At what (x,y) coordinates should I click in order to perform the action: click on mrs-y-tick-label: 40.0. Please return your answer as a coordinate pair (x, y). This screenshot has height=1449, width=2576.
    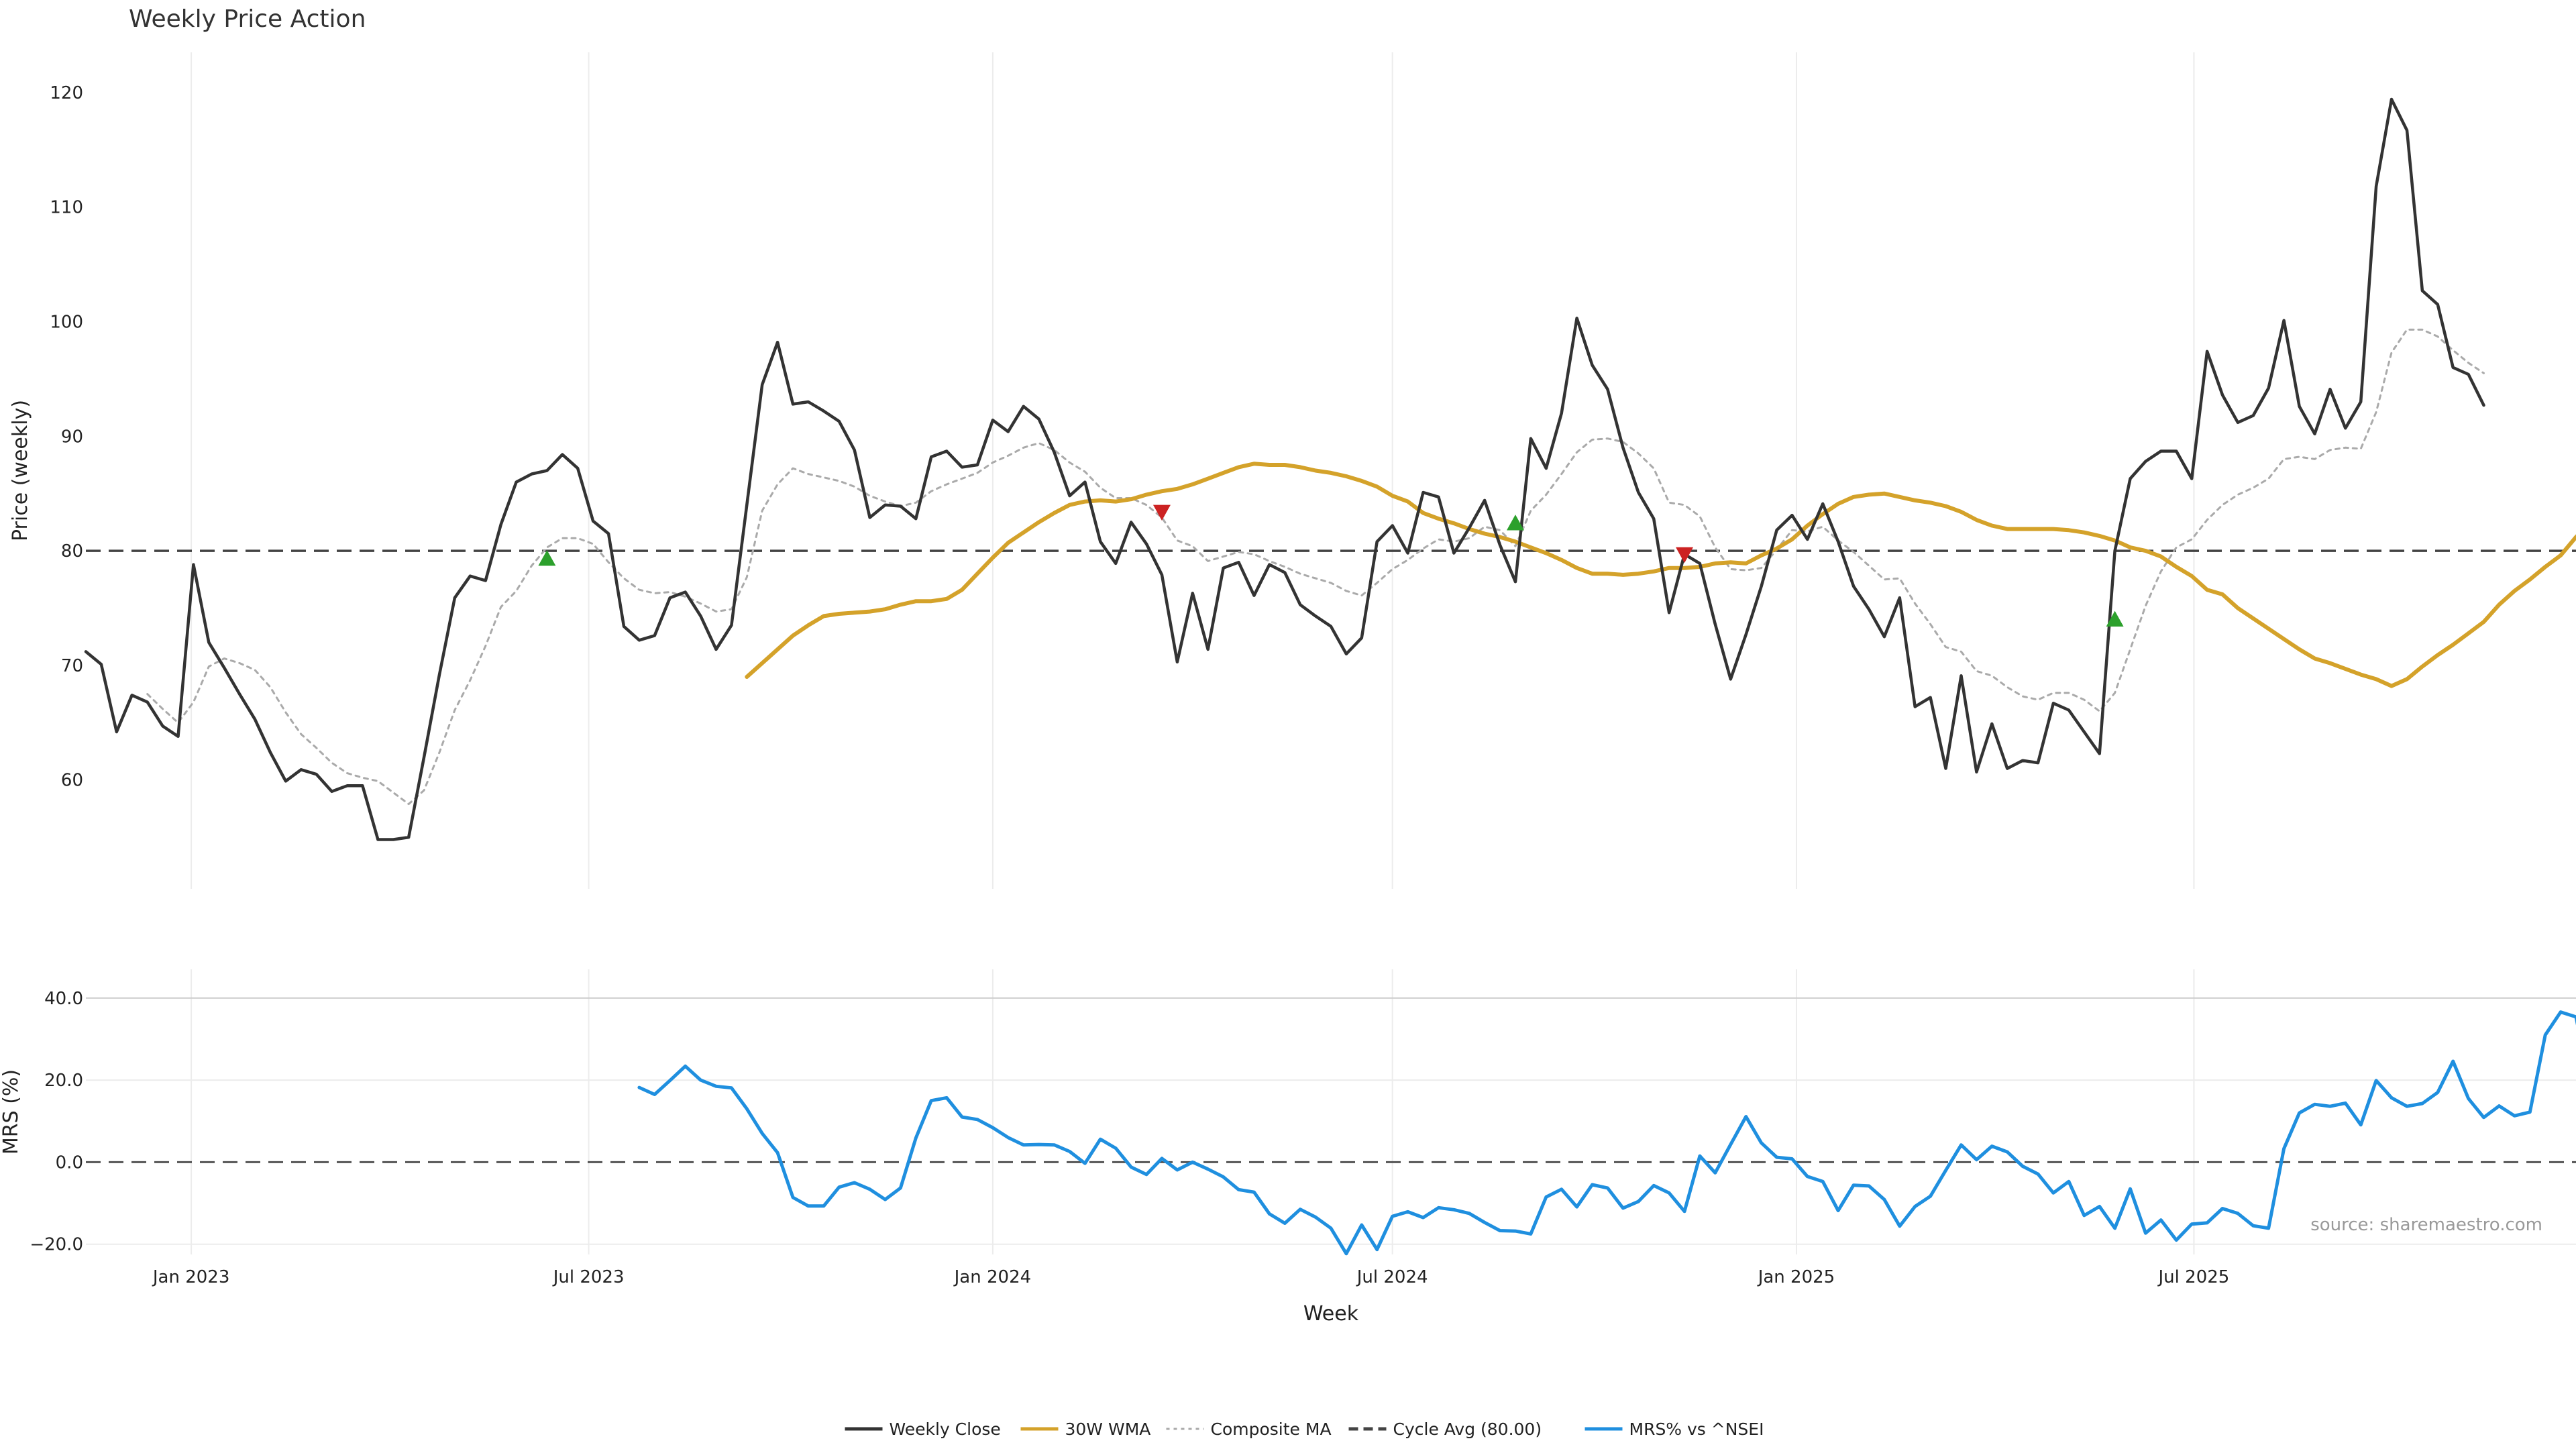
    Looking at the image, I should click on (63, 999).